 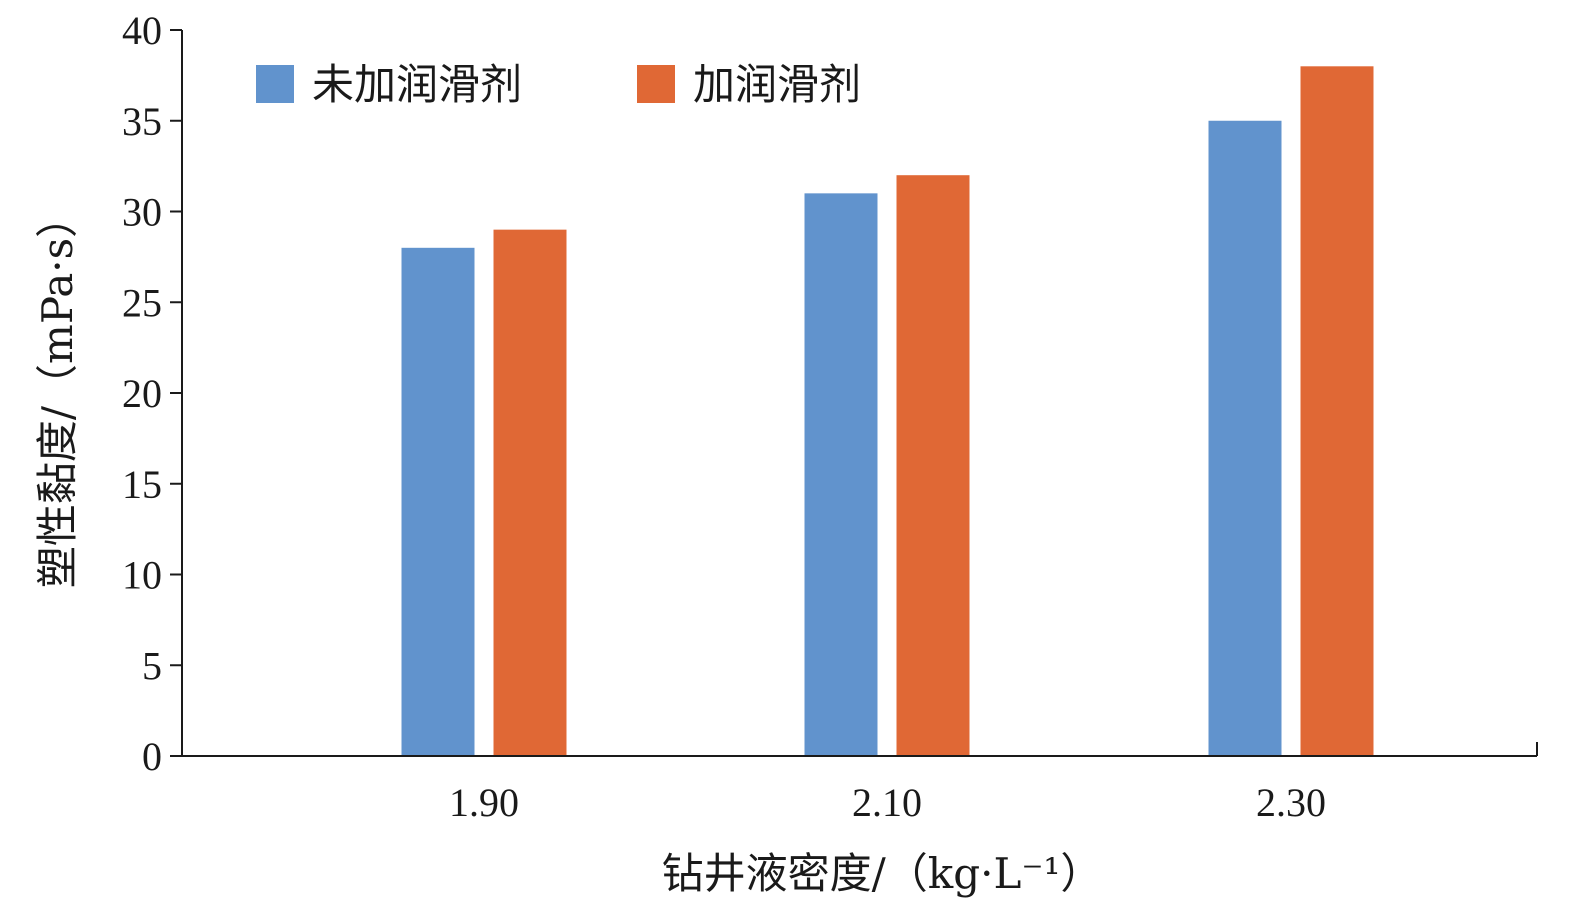 What do you see at coordinates (484, 802) in the screenshot?
I see `x-tick-label: 1.90` at bounding box center [484, 802].